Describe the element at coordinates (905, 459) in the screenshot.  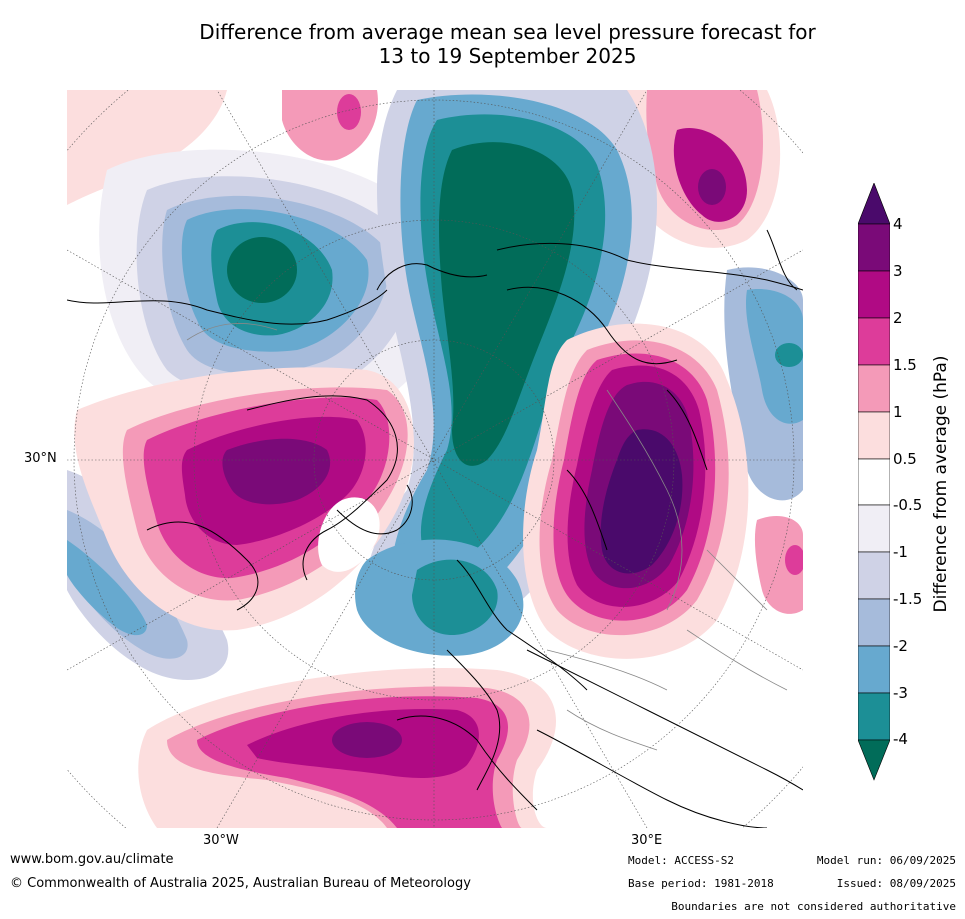
I see `colorbar-tick: 0.5` at that location.